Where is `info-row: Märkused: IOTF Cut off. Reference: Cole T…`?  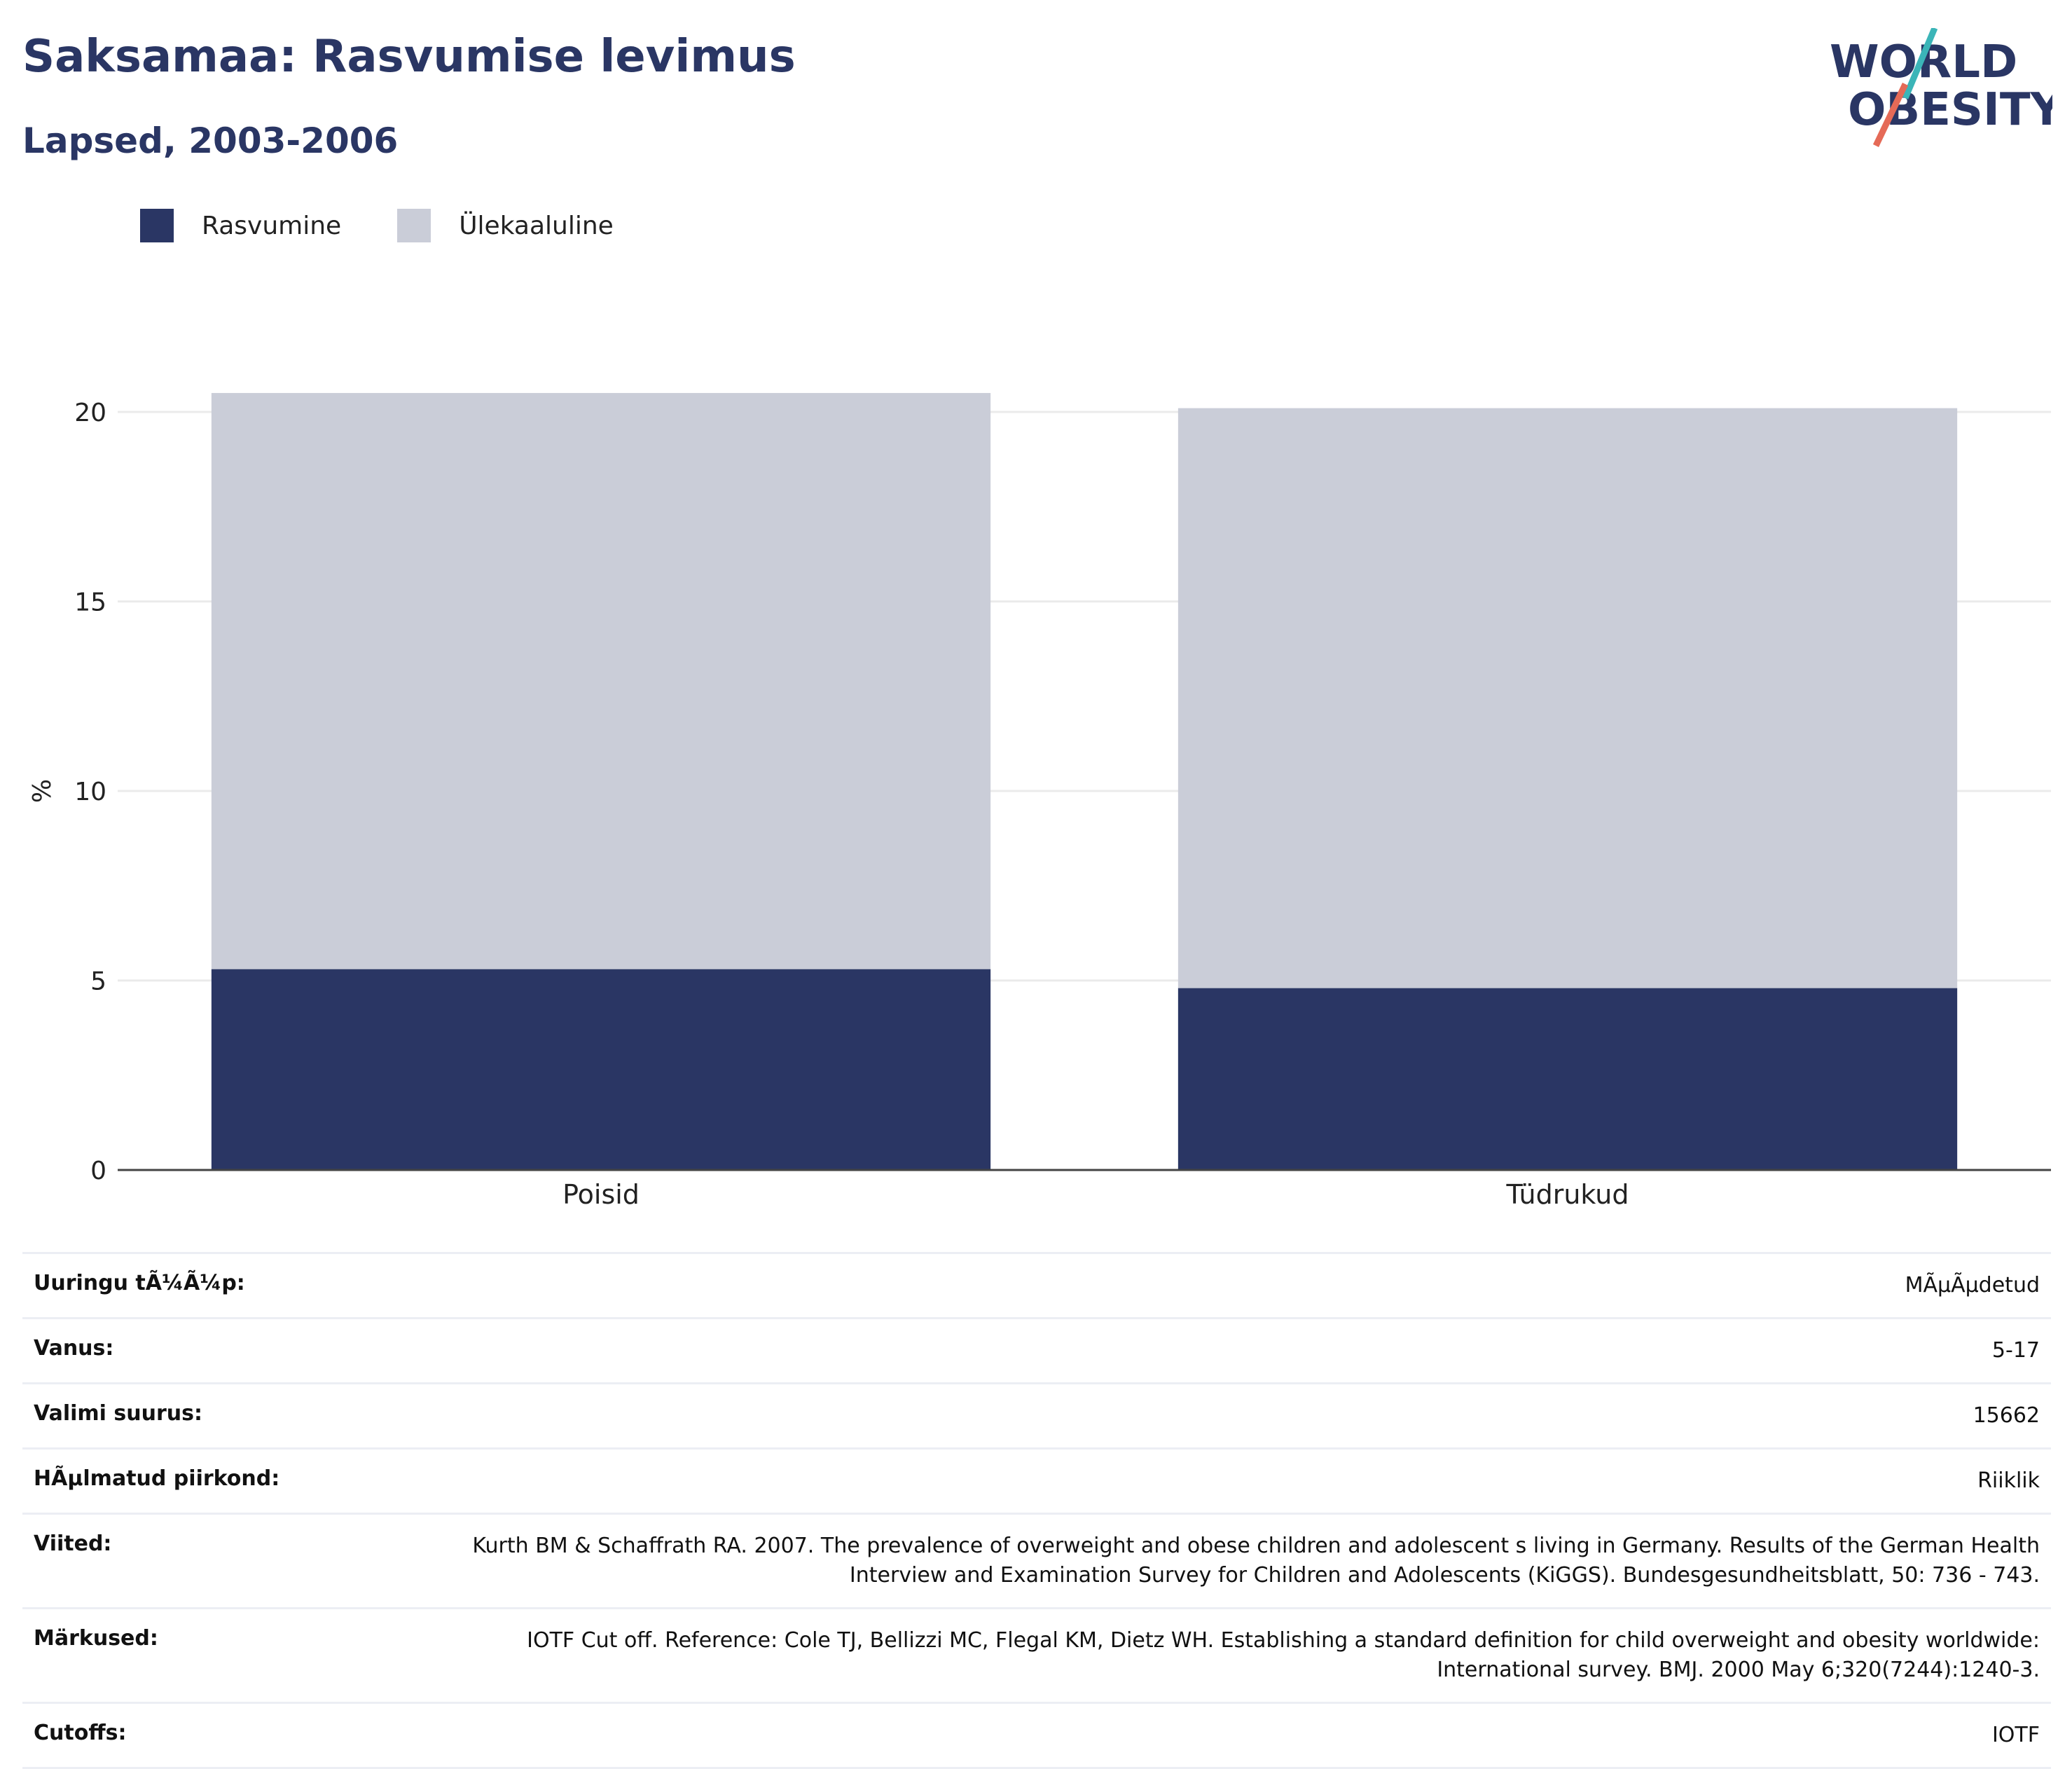
info-row: Märkused: IOTF Cut off. Reference: Cole T… is located at coordinates (1037, 1654).